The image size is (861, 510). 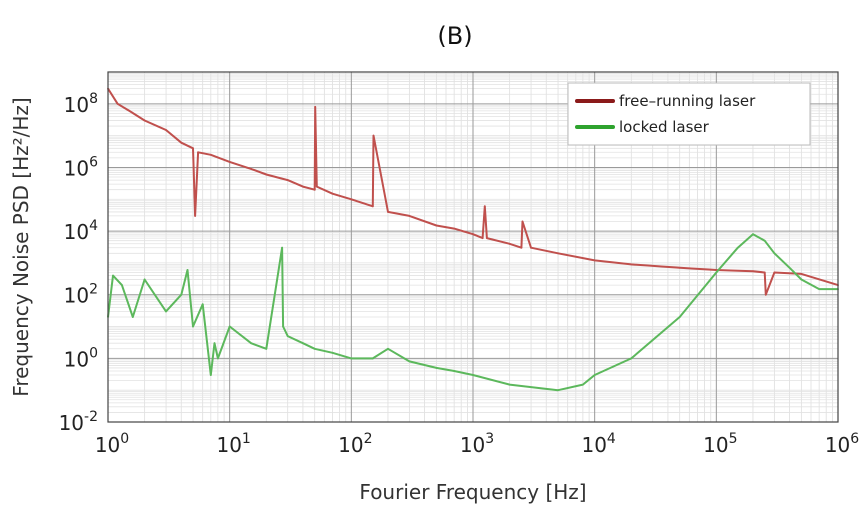 I want to click on legend: free–running laser locked laser, so click(x=689, y=114).